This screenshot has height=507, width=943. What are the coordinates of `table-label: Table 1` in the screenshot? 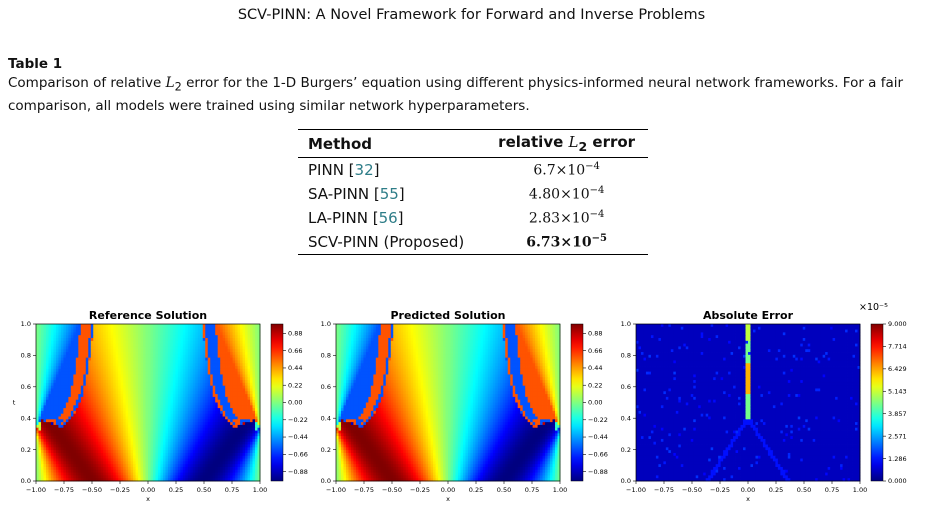 It's located at (35, 64).